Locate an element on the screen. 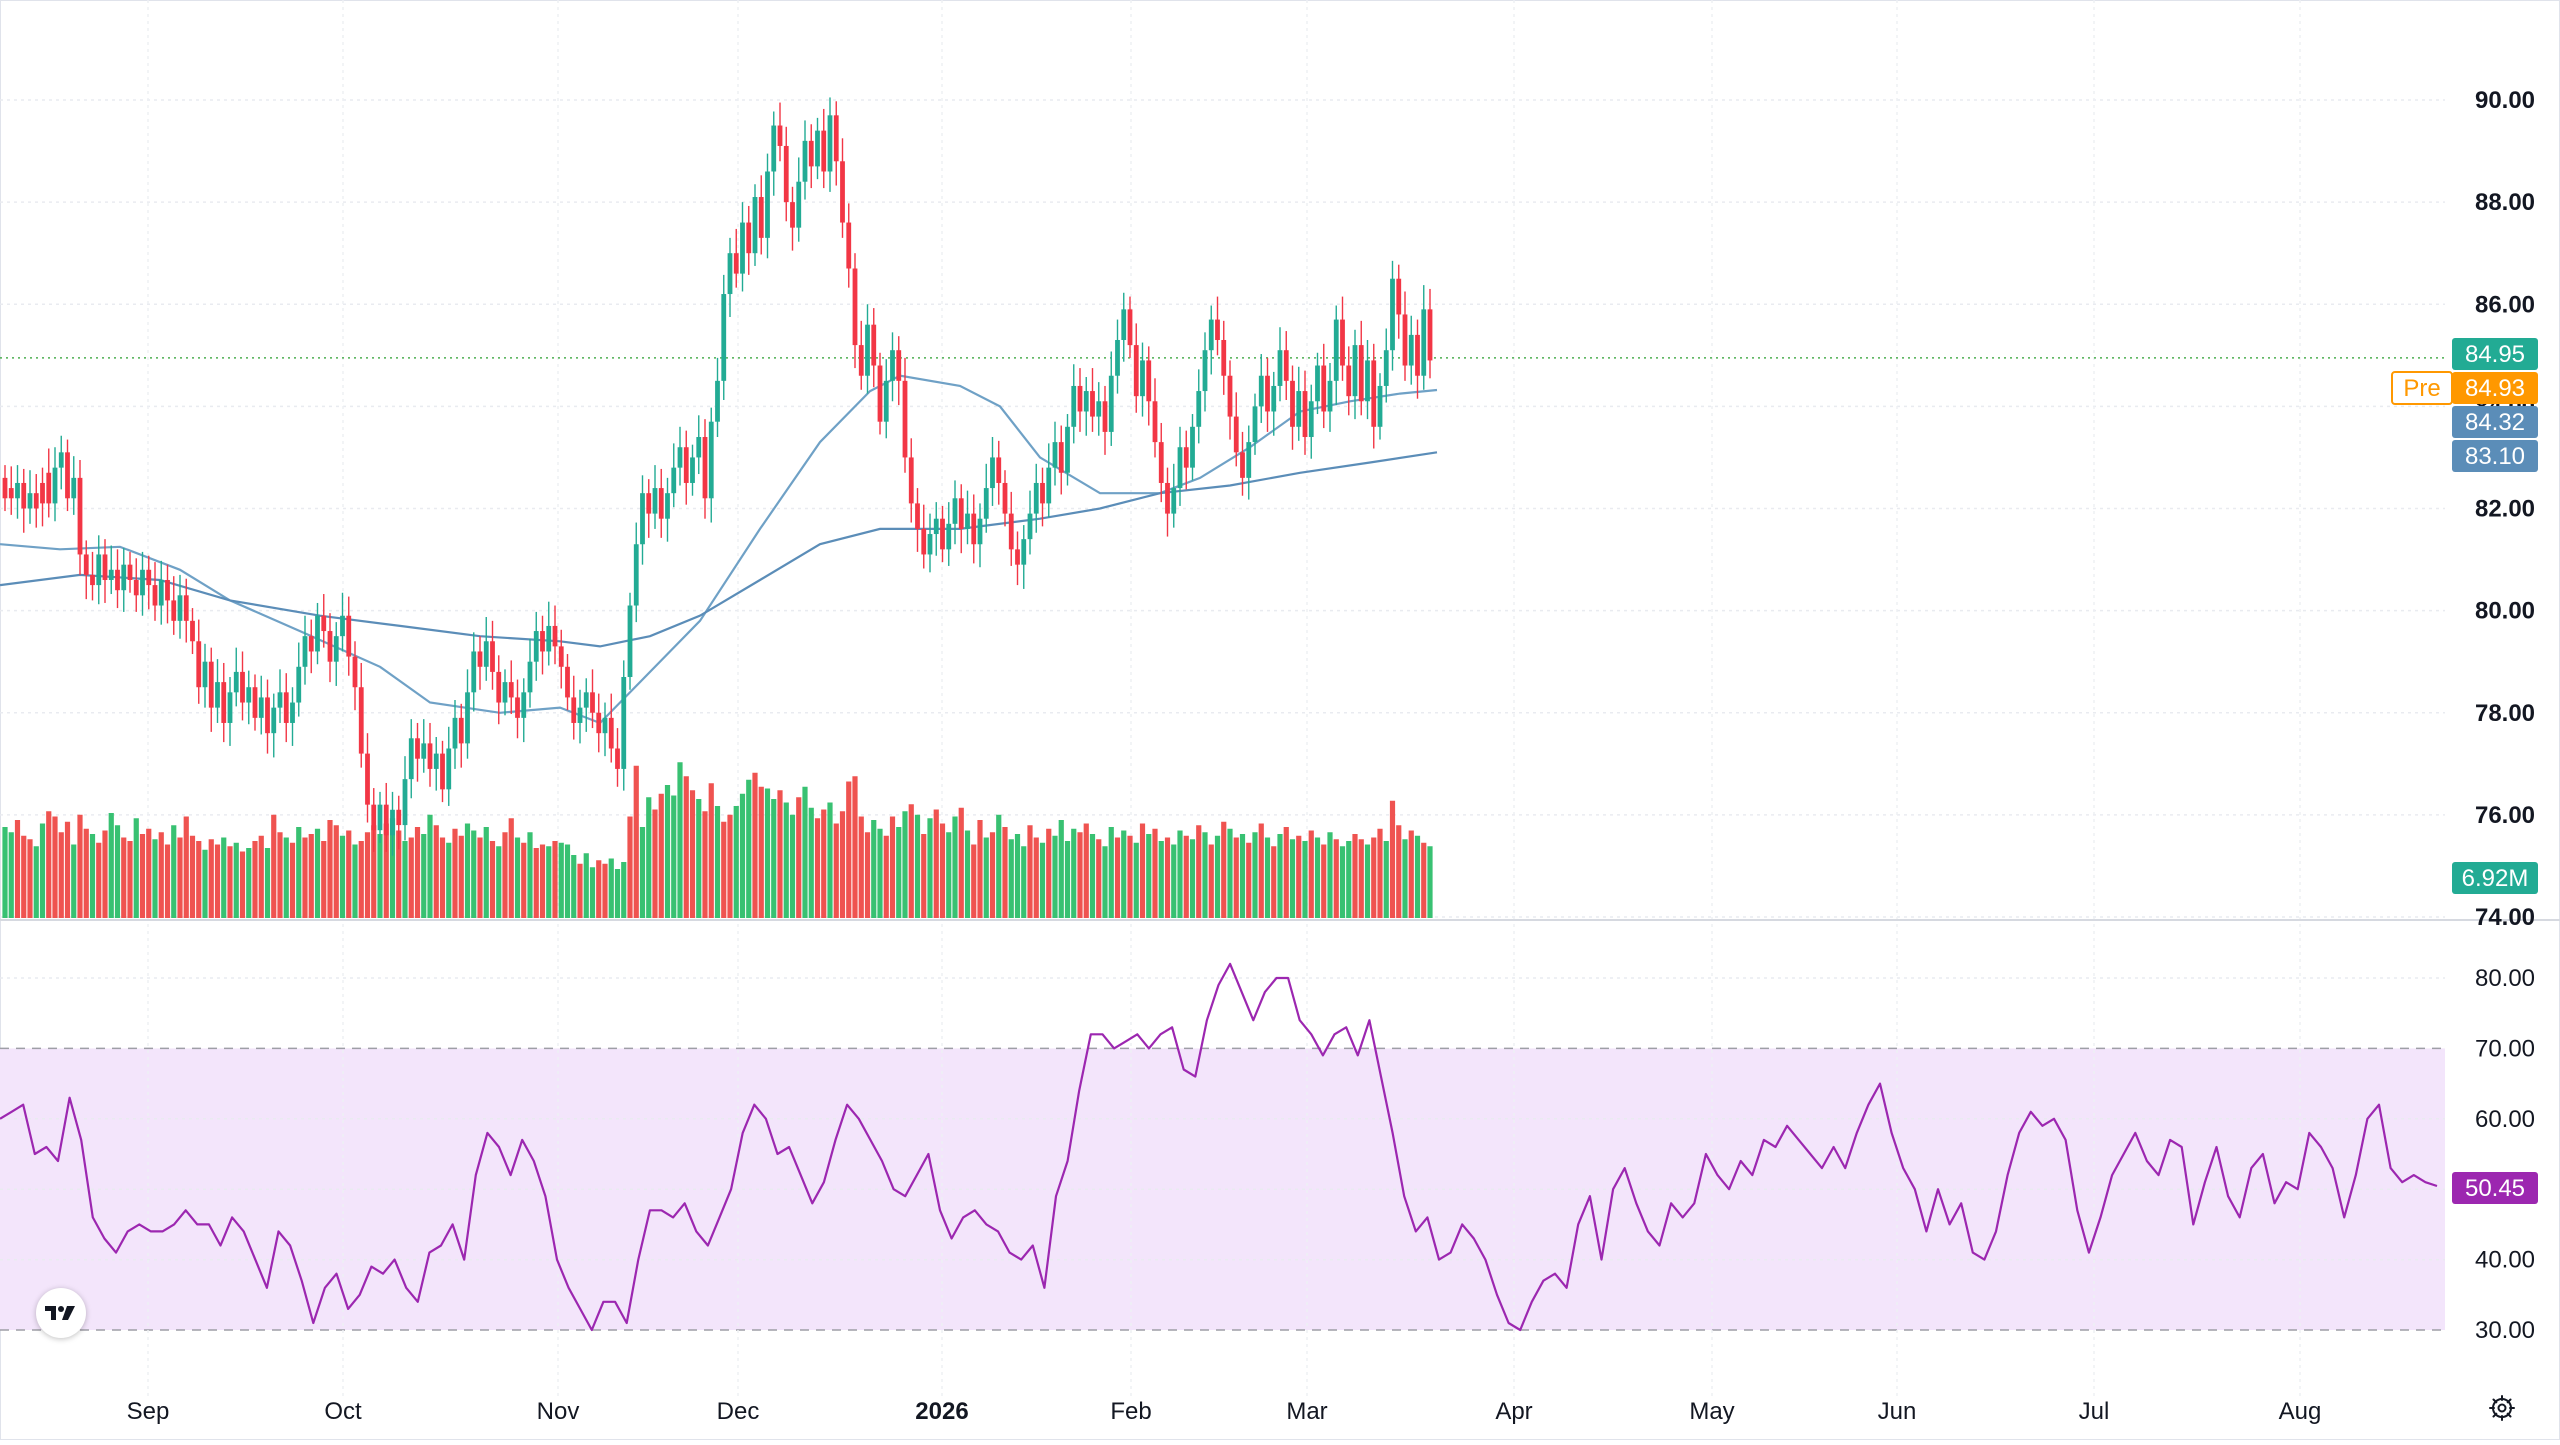 The height and width of the screenshot is (1445, 2560). moving-average-line is located at coordinates (719, 549).